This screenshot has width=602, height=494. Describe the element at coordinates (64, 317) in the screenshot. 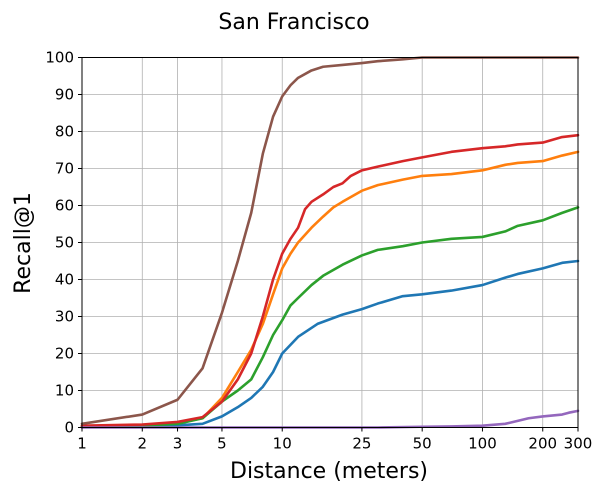

I see `y-tick-label: 30` at that location.